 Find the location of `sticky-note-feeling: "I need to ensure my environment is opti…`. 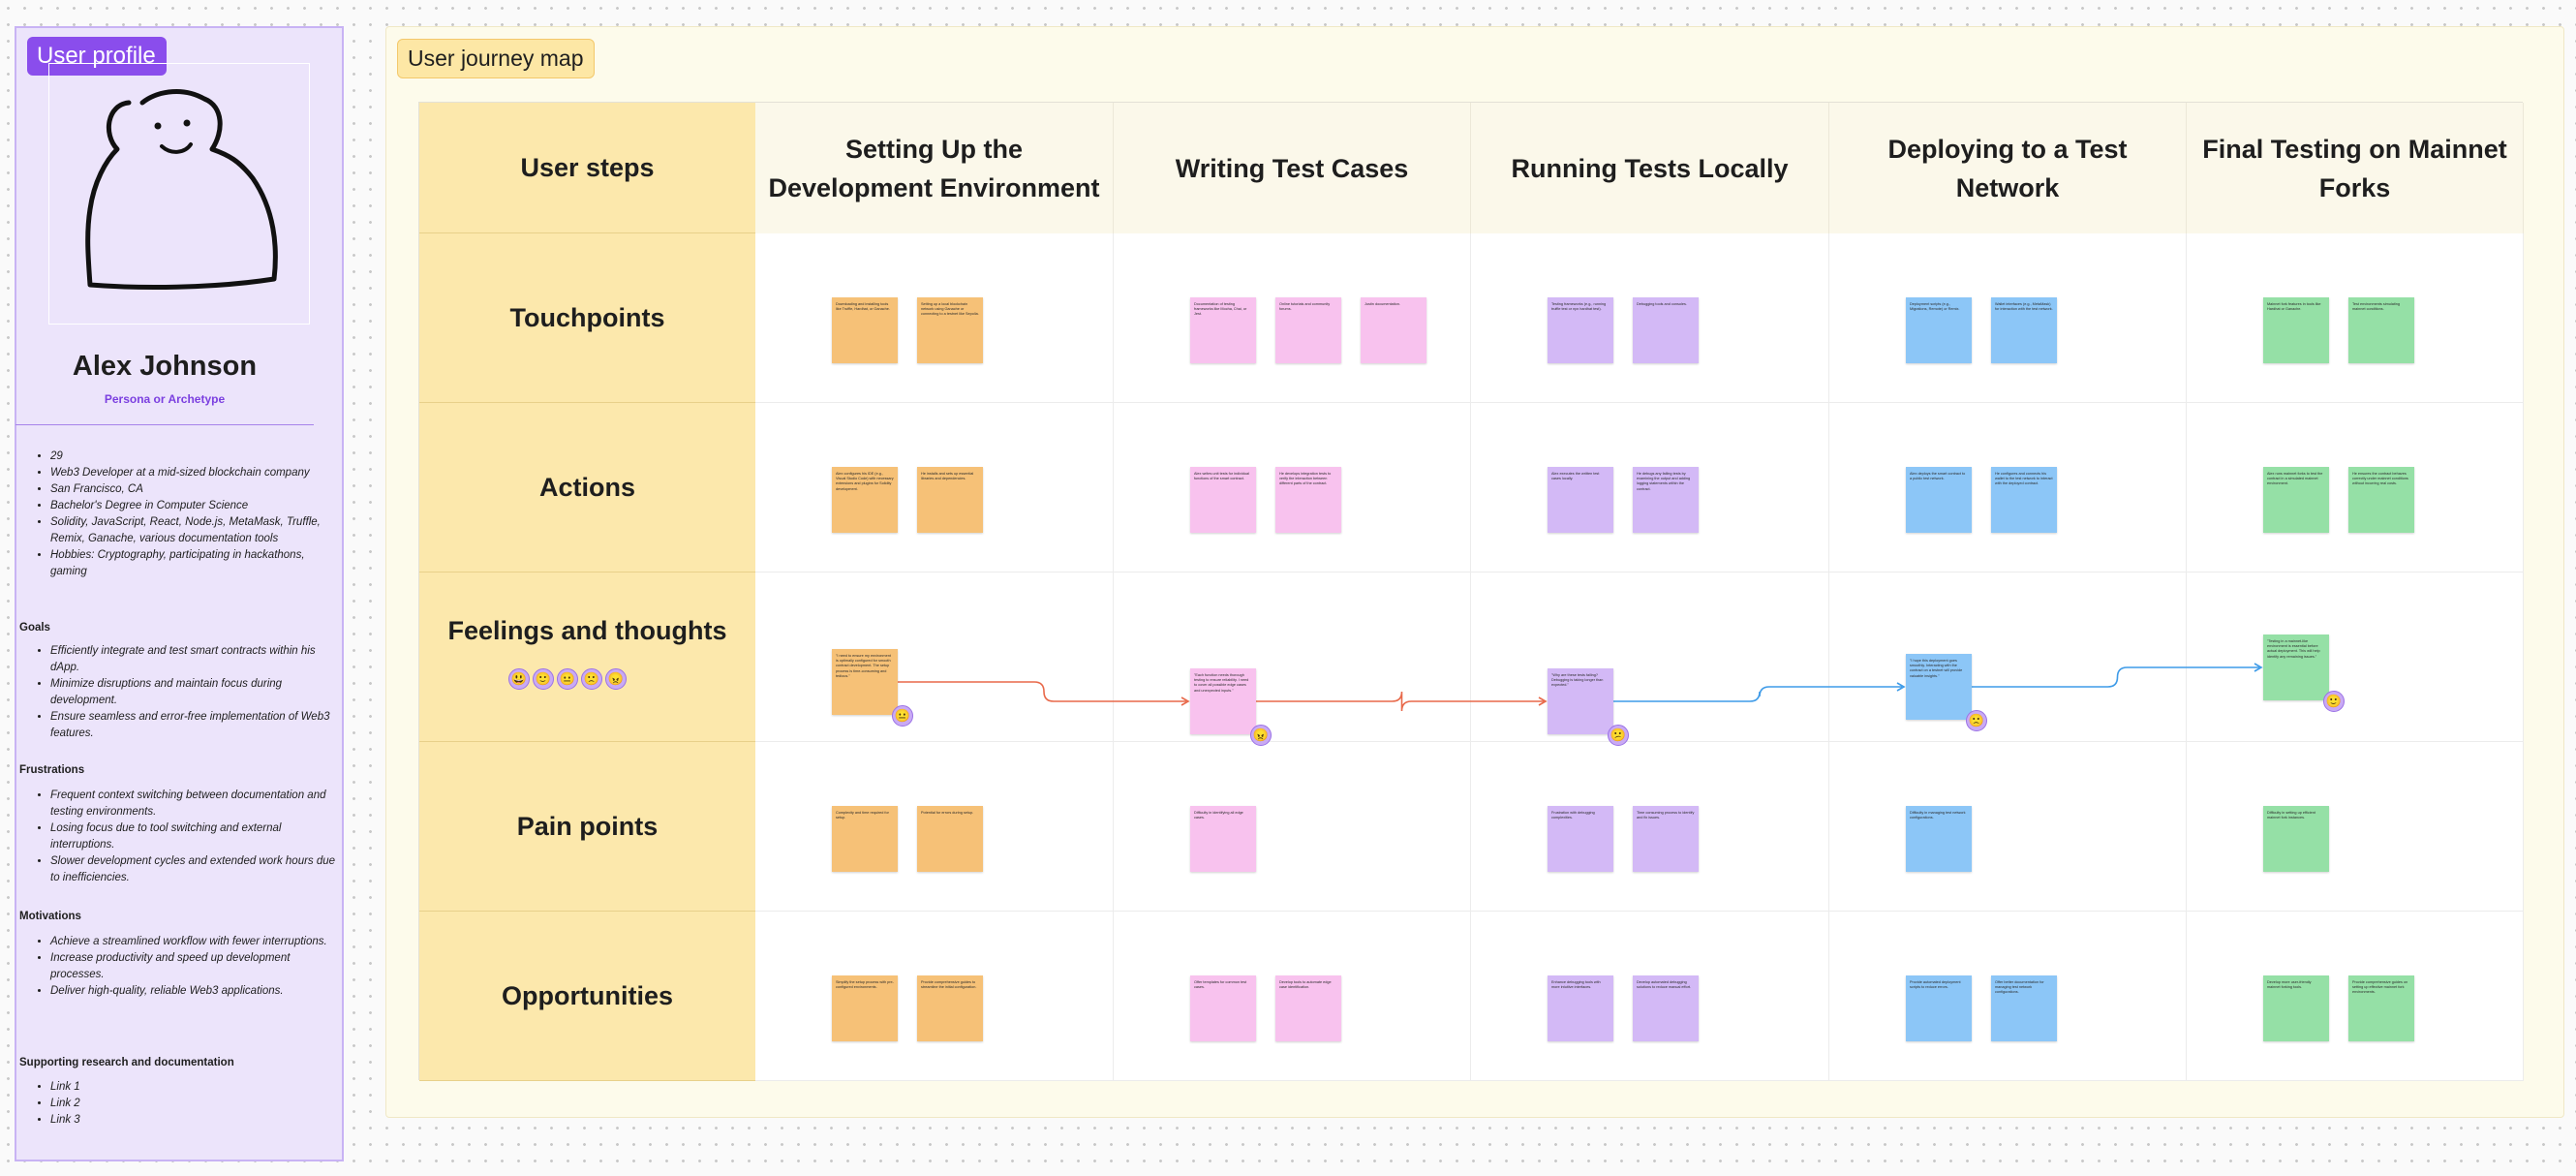

sticky-note-feeling: "I need to ensure my environment is opti… is located at coordinates (865, 682).